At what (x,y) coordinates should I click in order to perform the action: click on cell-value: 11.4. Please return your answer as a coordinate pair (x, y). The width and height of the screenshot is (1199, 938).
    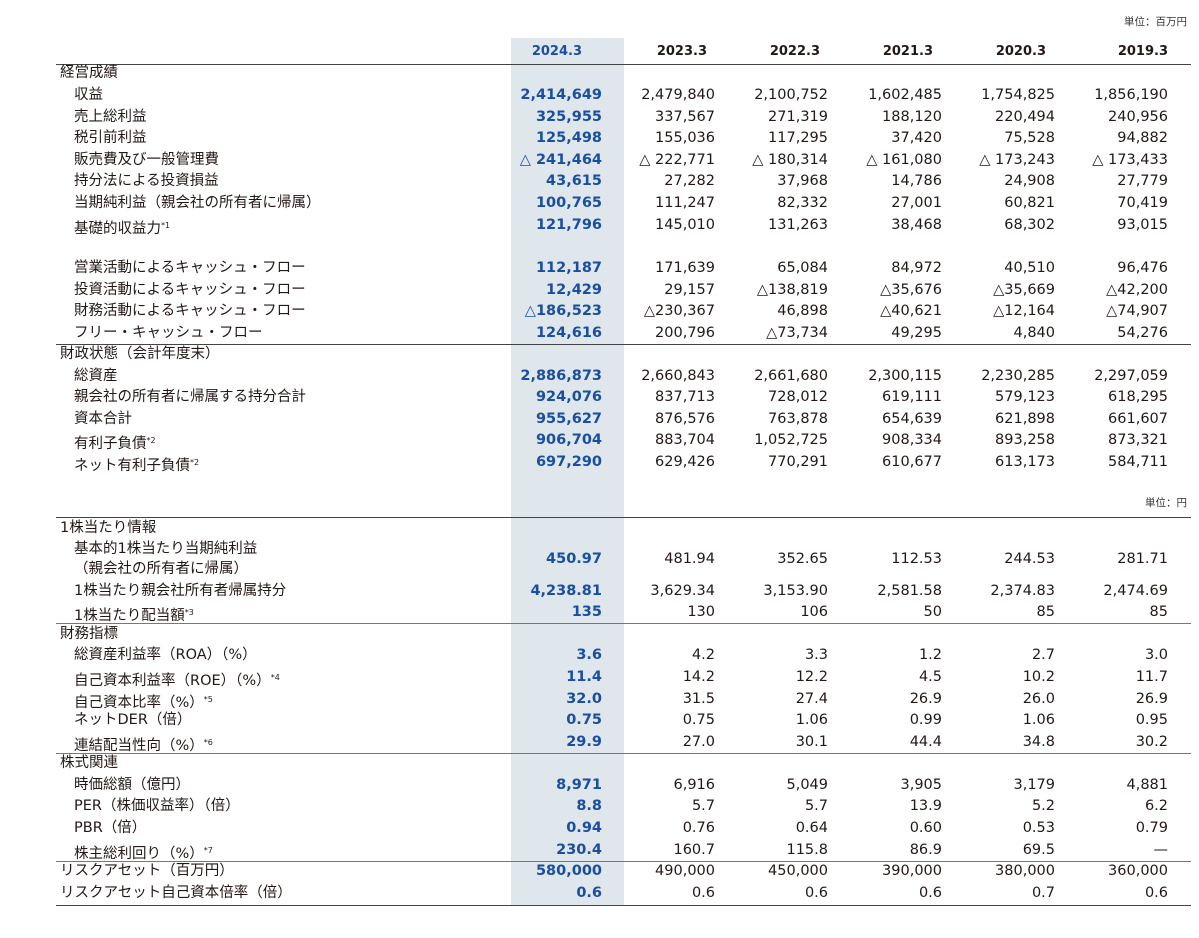
    Looking at the image, I should click on (584, 677).